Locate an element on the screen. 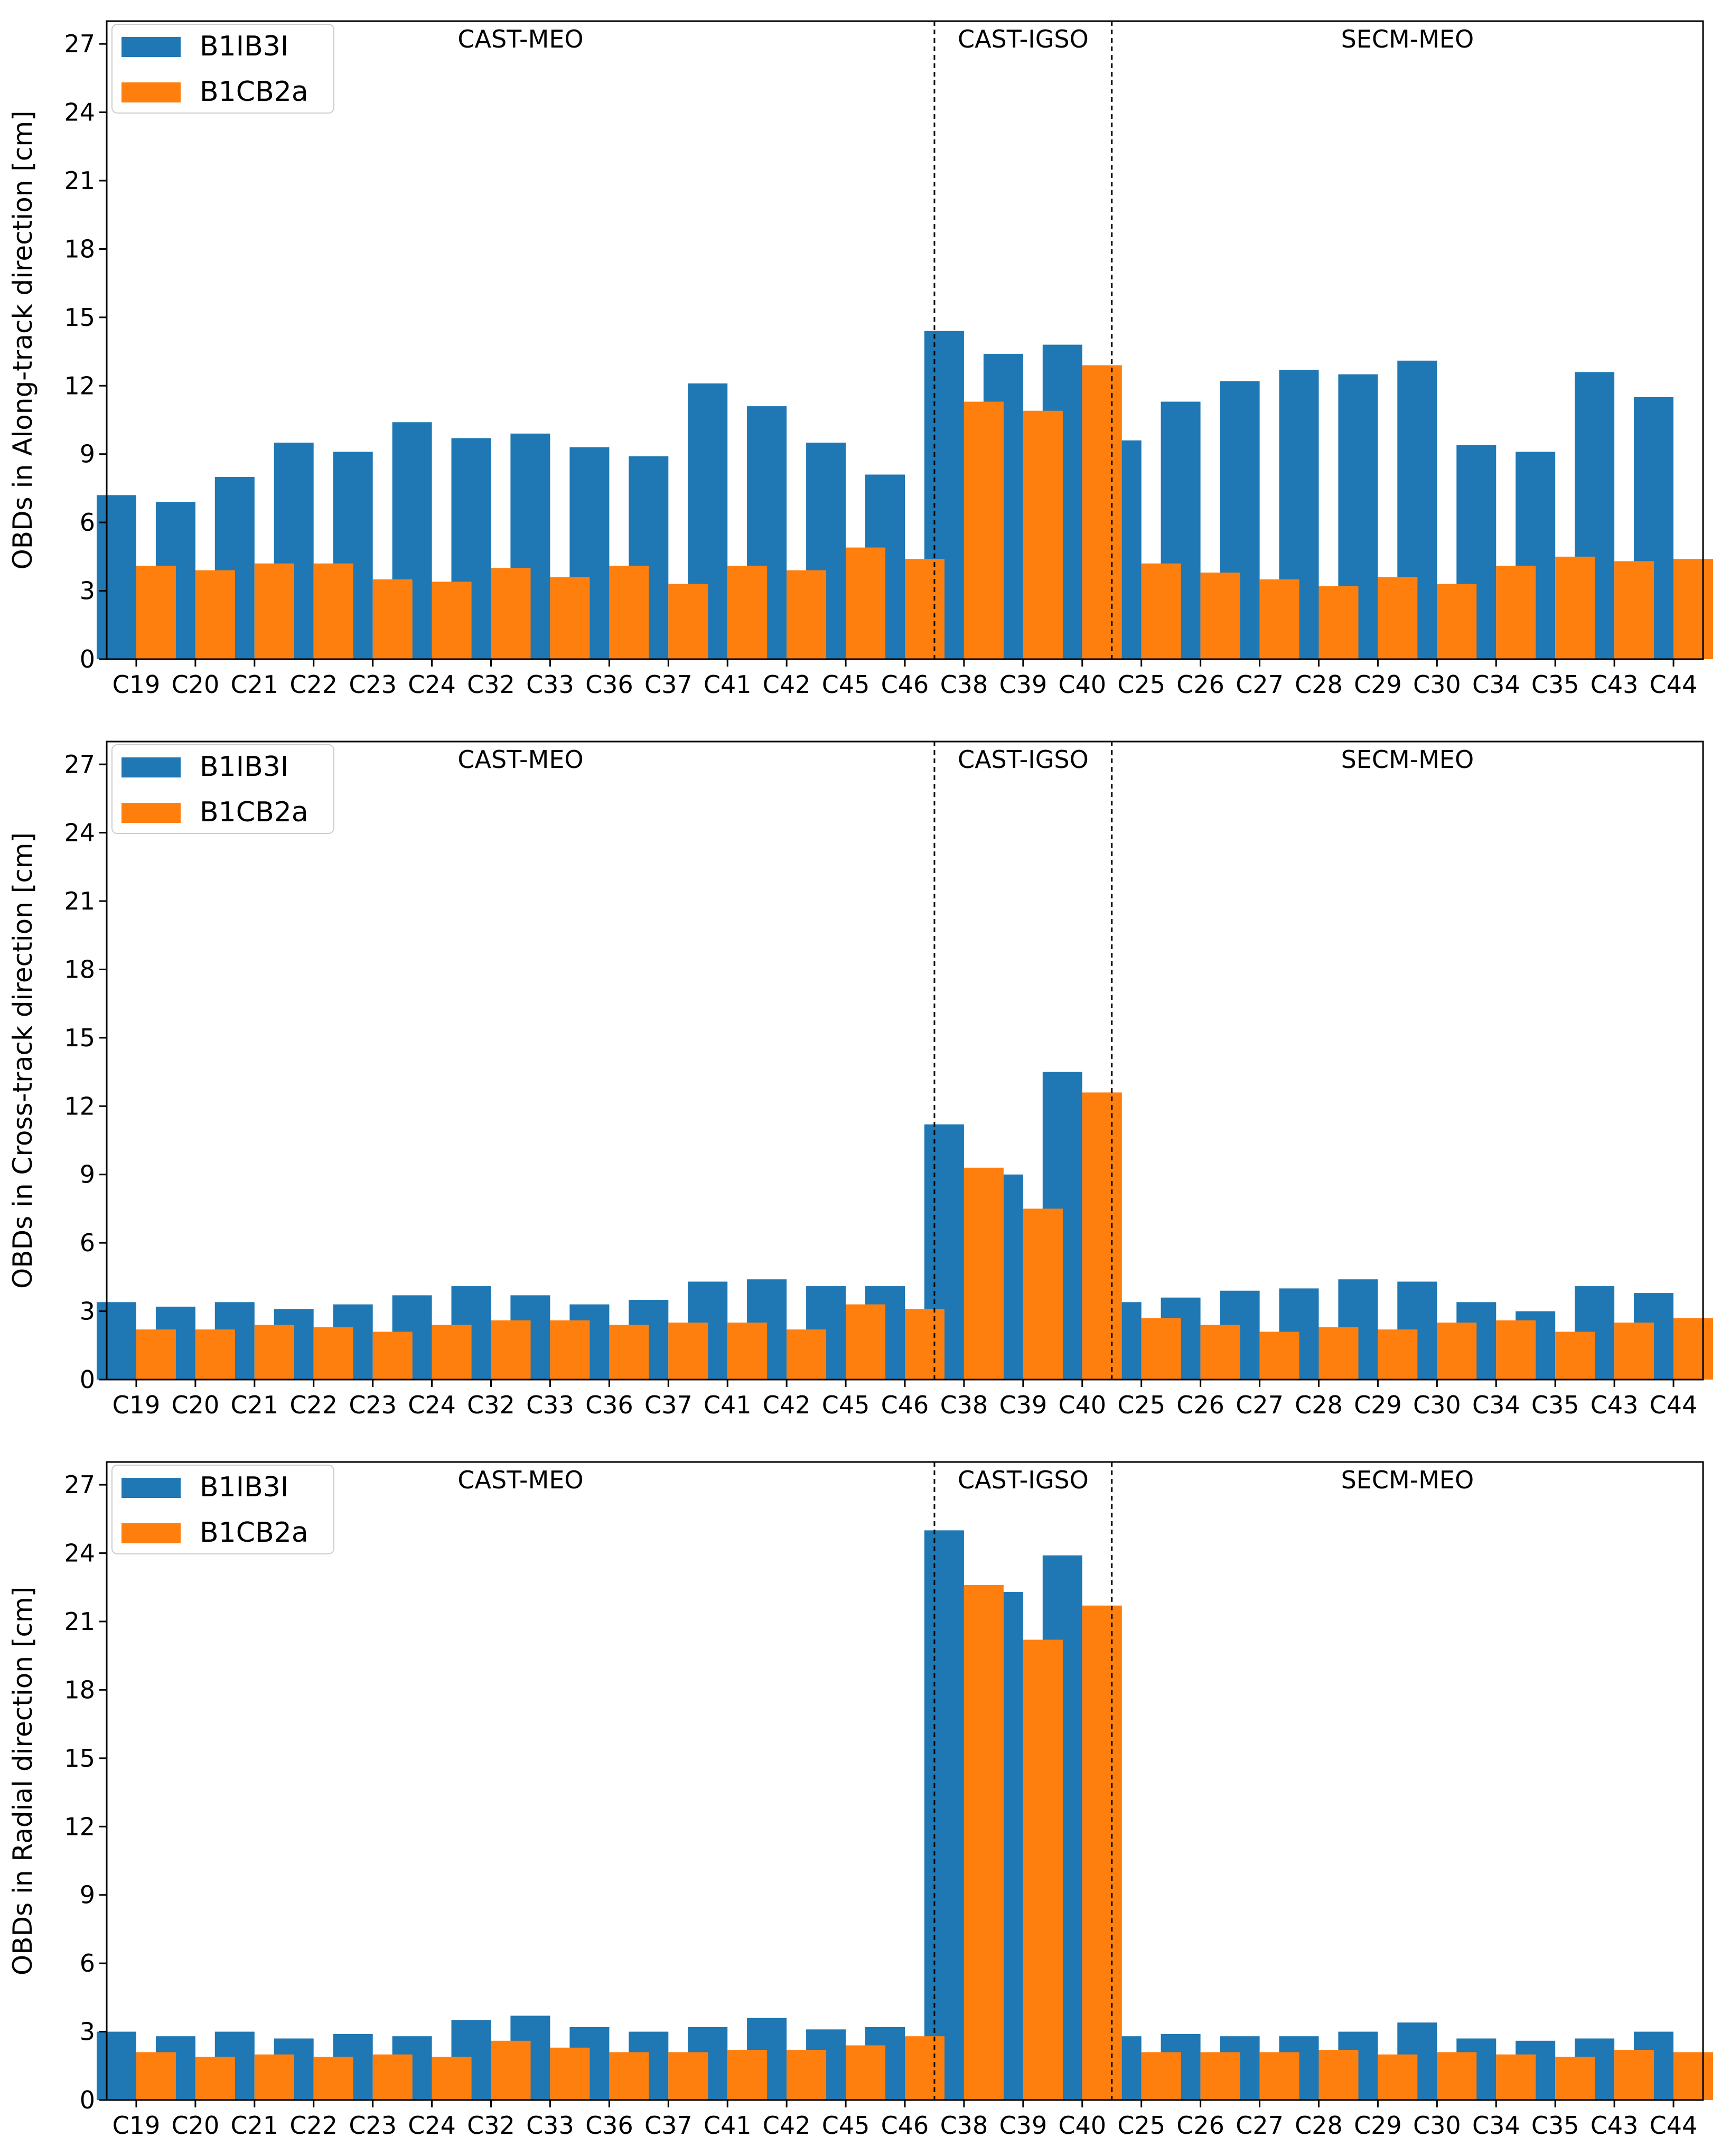 This screenshot has height=2156, width=1721. bar-b1cb2a-c43 is located at coordinates (1634, 1351).